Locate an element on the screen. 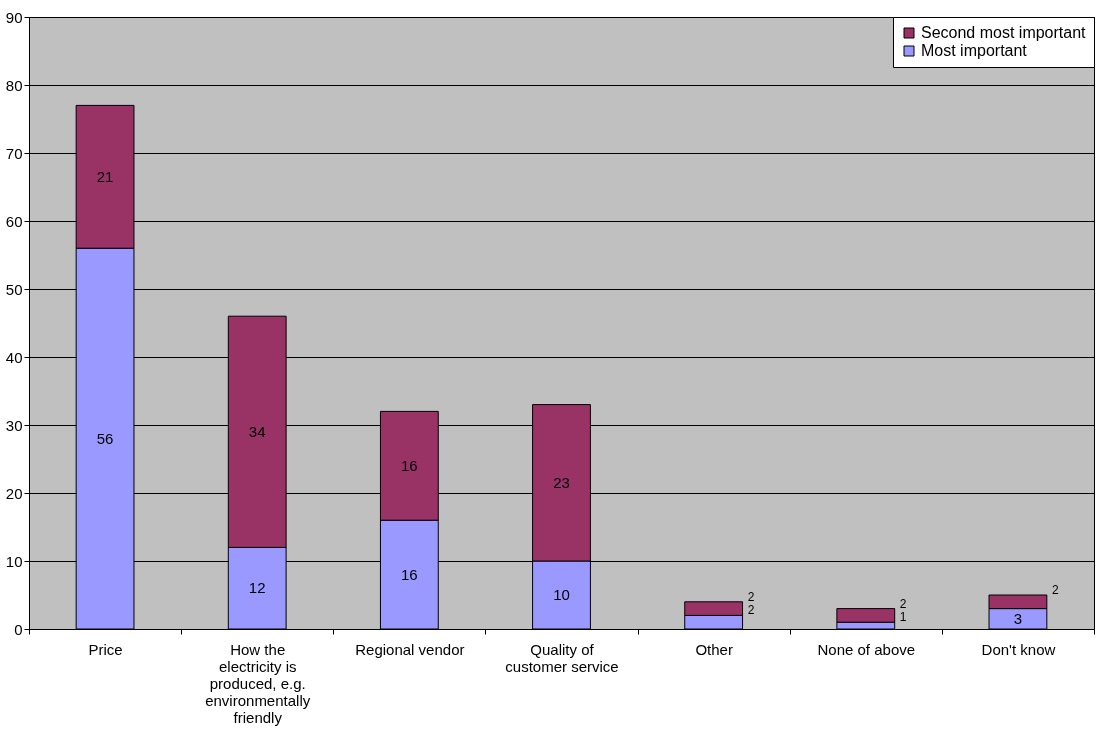 The image size is (1112, 740). y-tick-label: 30 is located at coordinates (14, 425).